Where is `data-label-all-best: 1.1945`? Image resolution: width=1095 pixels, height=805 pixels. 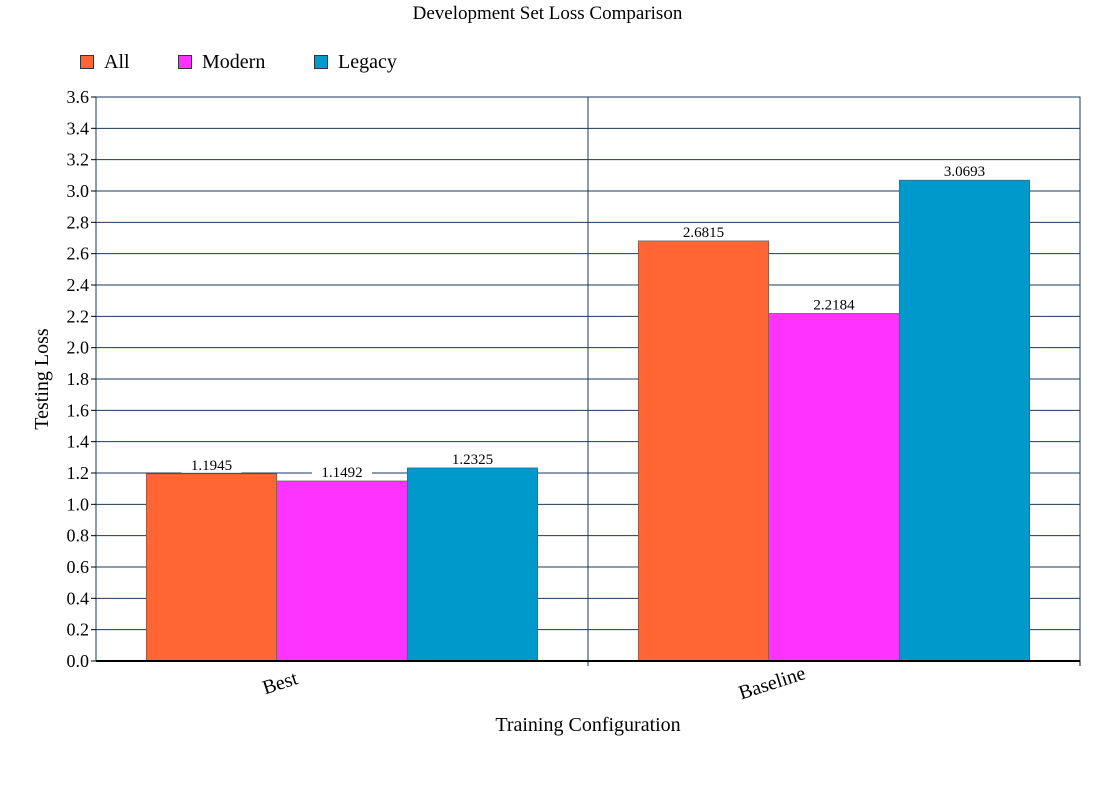
data-label-all-best: 1.1945 is located at coordinates (211, 466).